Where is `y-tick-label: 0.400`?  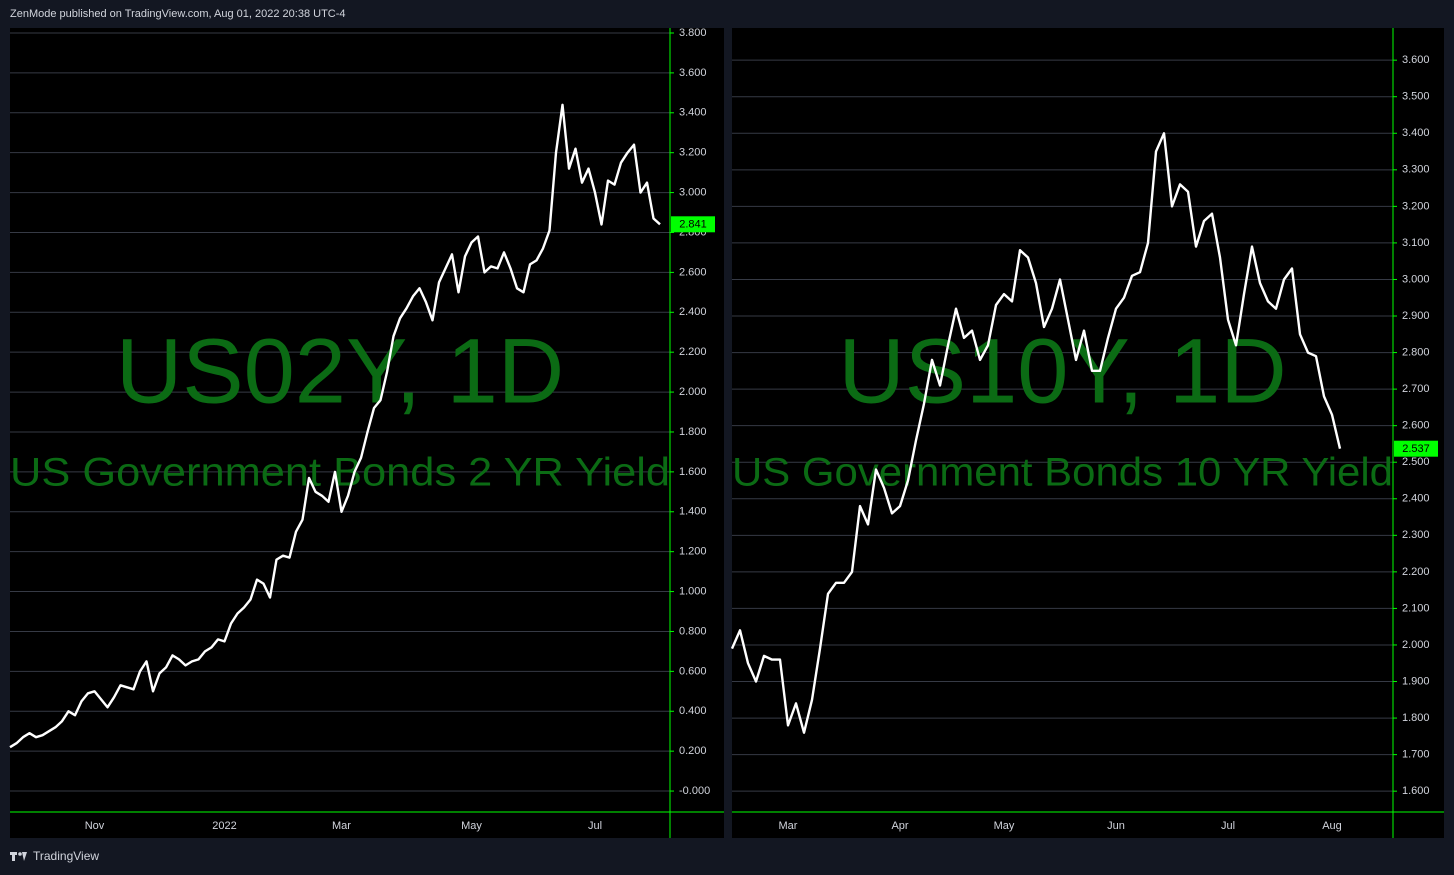 y-tick-label: 0.400 is located at coordinates (693, 711).